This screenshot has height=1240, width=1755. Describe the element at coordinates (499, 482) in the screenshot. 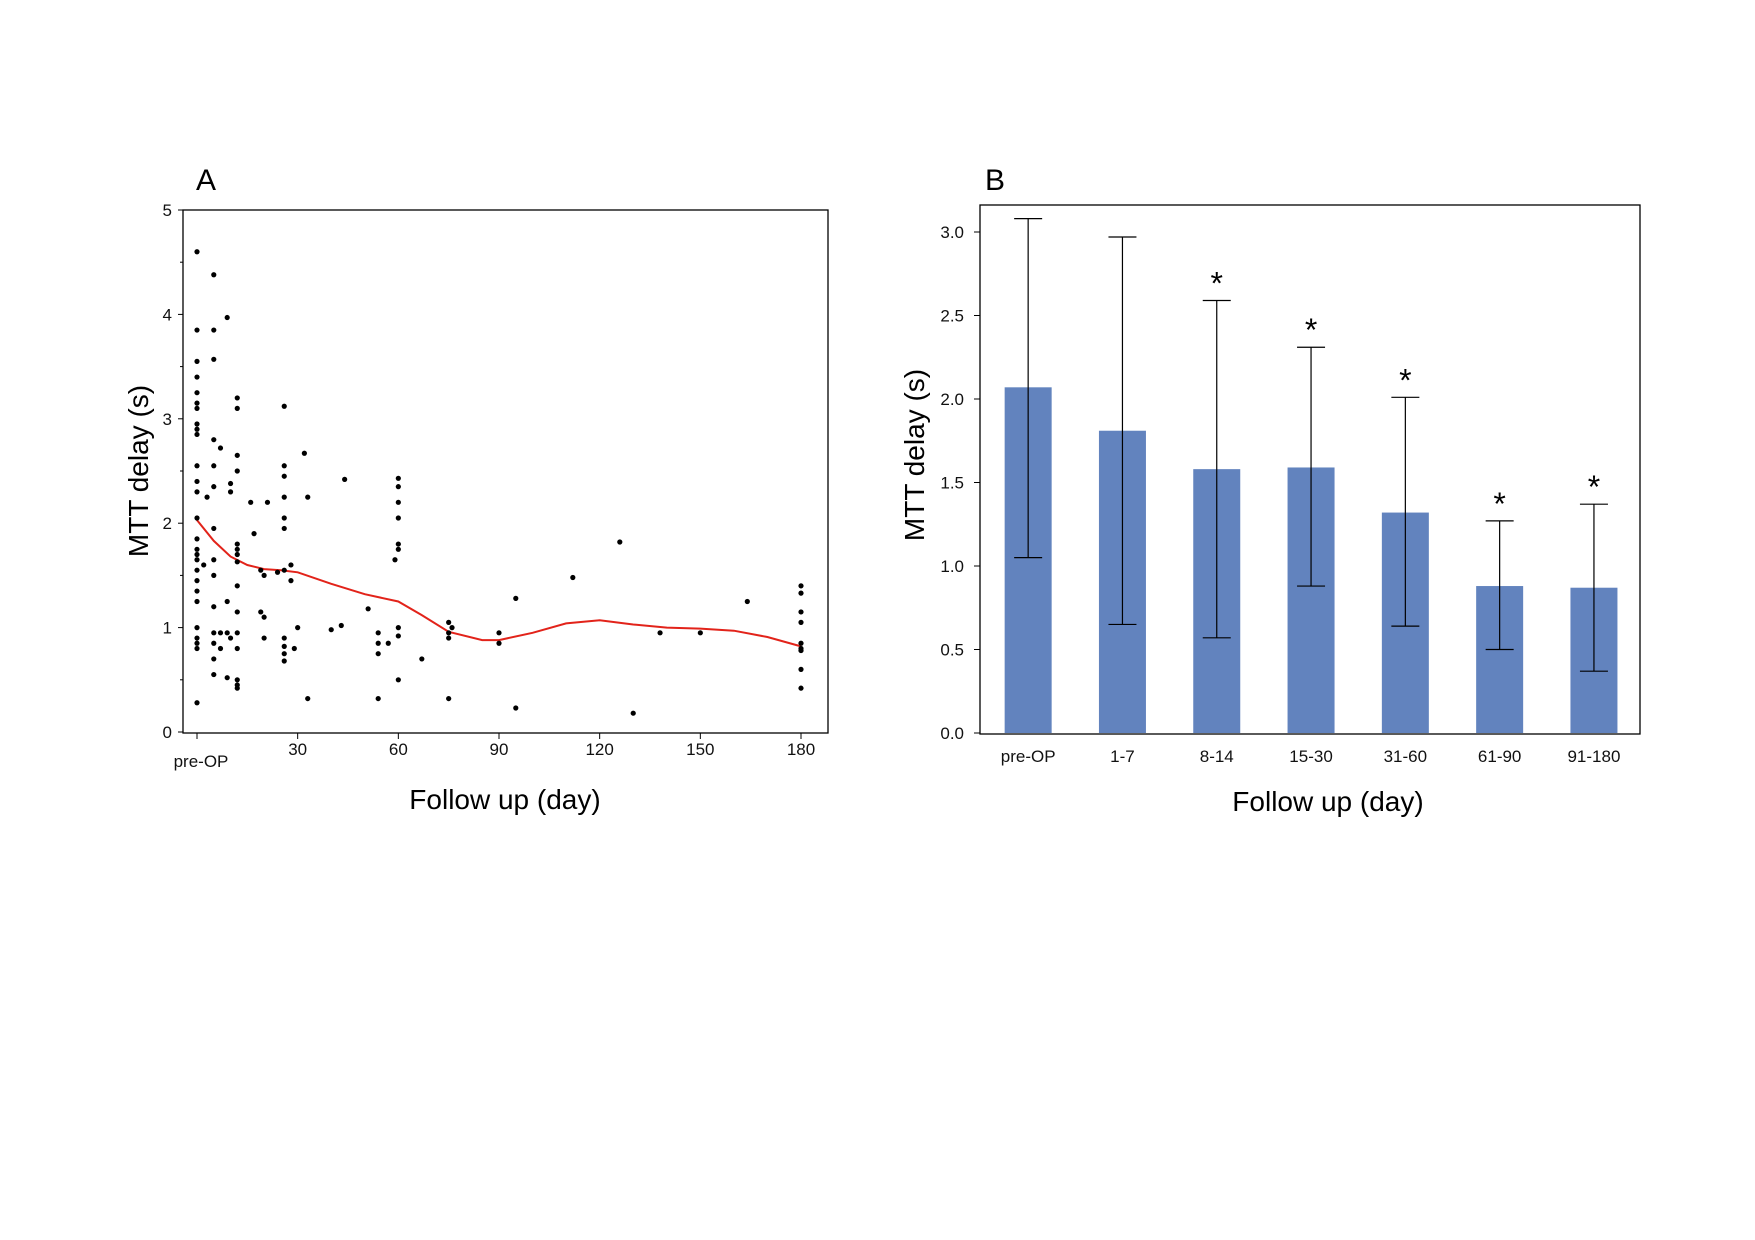

I see `panel-a-scatter-points` at that location.